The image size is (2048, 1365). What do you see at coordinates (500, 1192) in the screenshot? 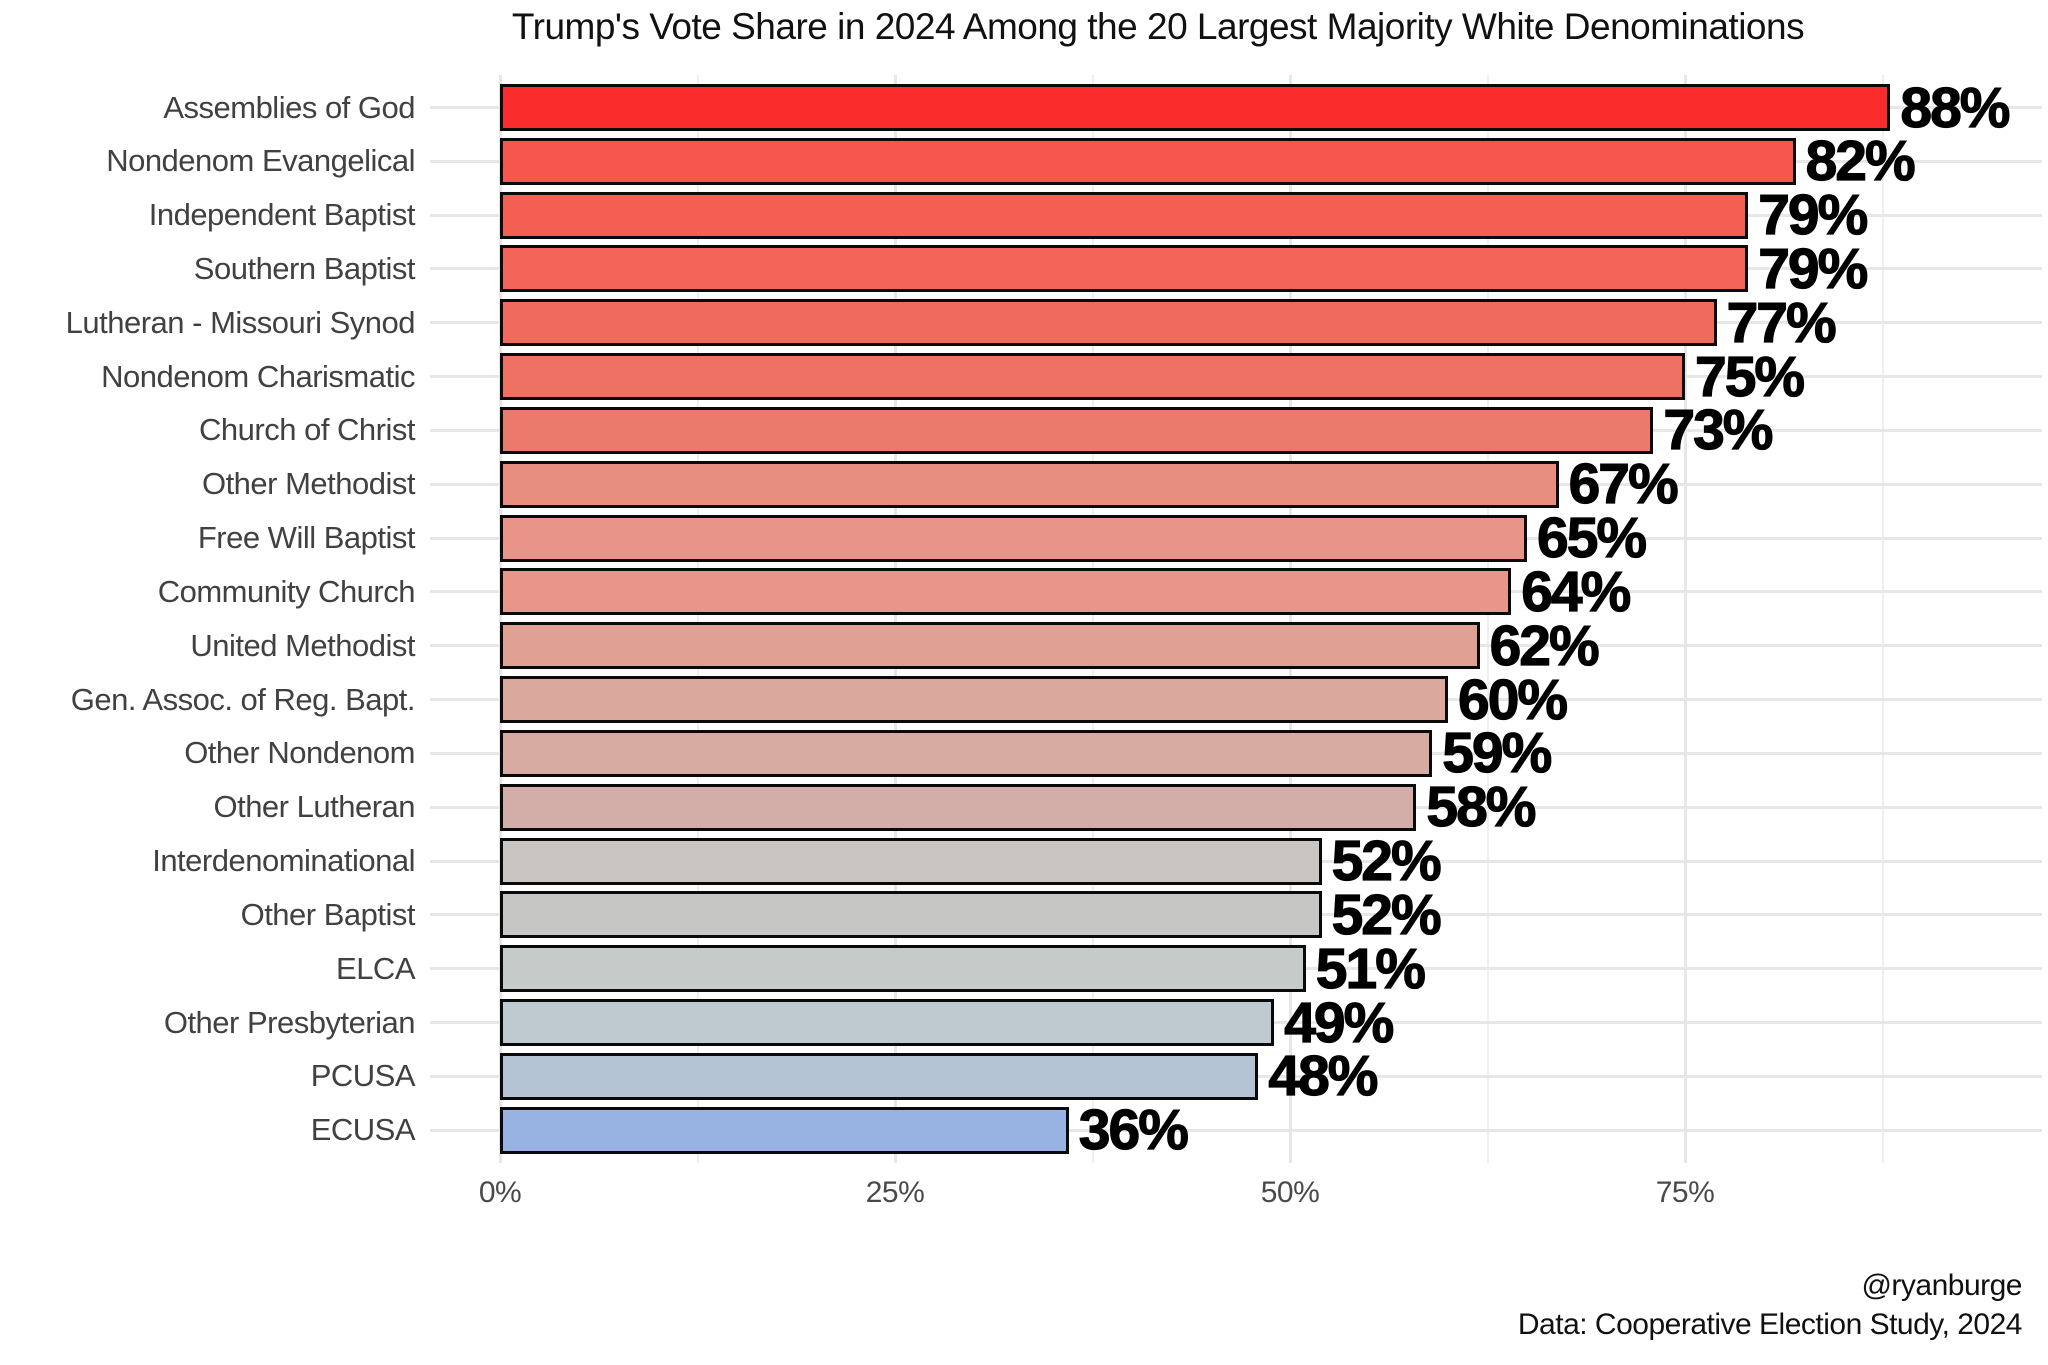
I see `x-tick-label: 0%` at bounding box center [500, 1192].